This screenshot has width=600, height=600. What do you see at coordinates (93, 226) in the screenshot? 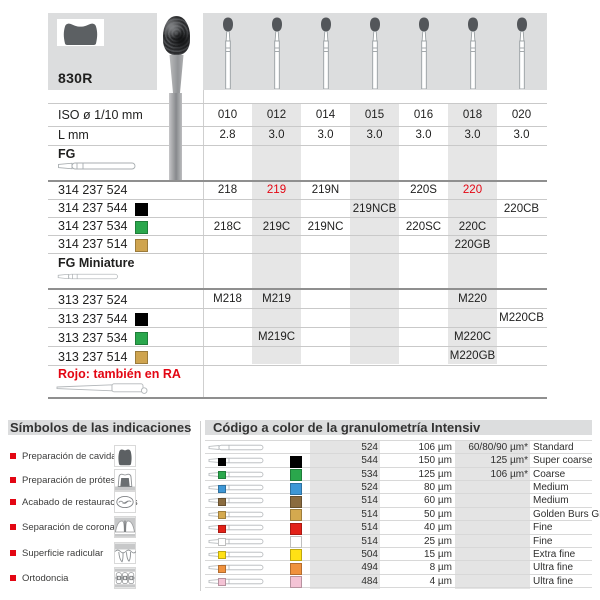
I see `order-code: 314 237 534` at bounding box center [93, 226].